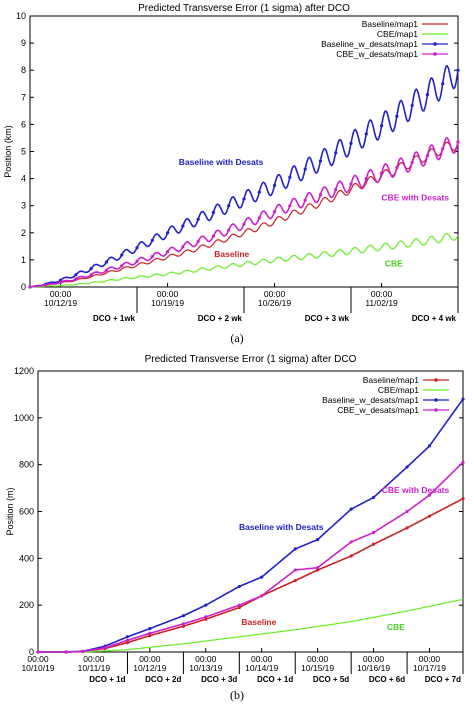 This screenshot has height=705, width=474. What do you see at coordinates (373, 668) in the screenshot?
I see `x-tick-date: 10/16/19` at bounding box center [373, 668].